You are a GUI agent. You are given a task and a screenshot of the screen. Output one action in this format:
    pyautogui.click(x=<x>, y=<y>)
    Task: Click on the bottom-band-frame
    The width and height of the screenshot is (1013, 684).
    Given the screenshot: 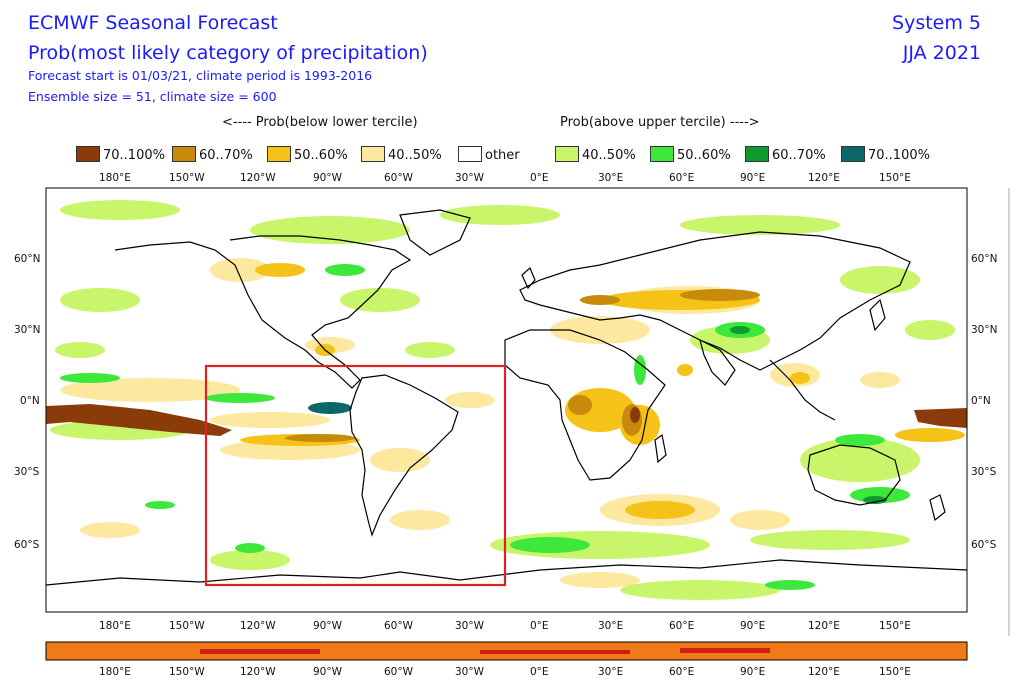 What is the action you would take?
    pyautogui.click(x=506, y=651)
    